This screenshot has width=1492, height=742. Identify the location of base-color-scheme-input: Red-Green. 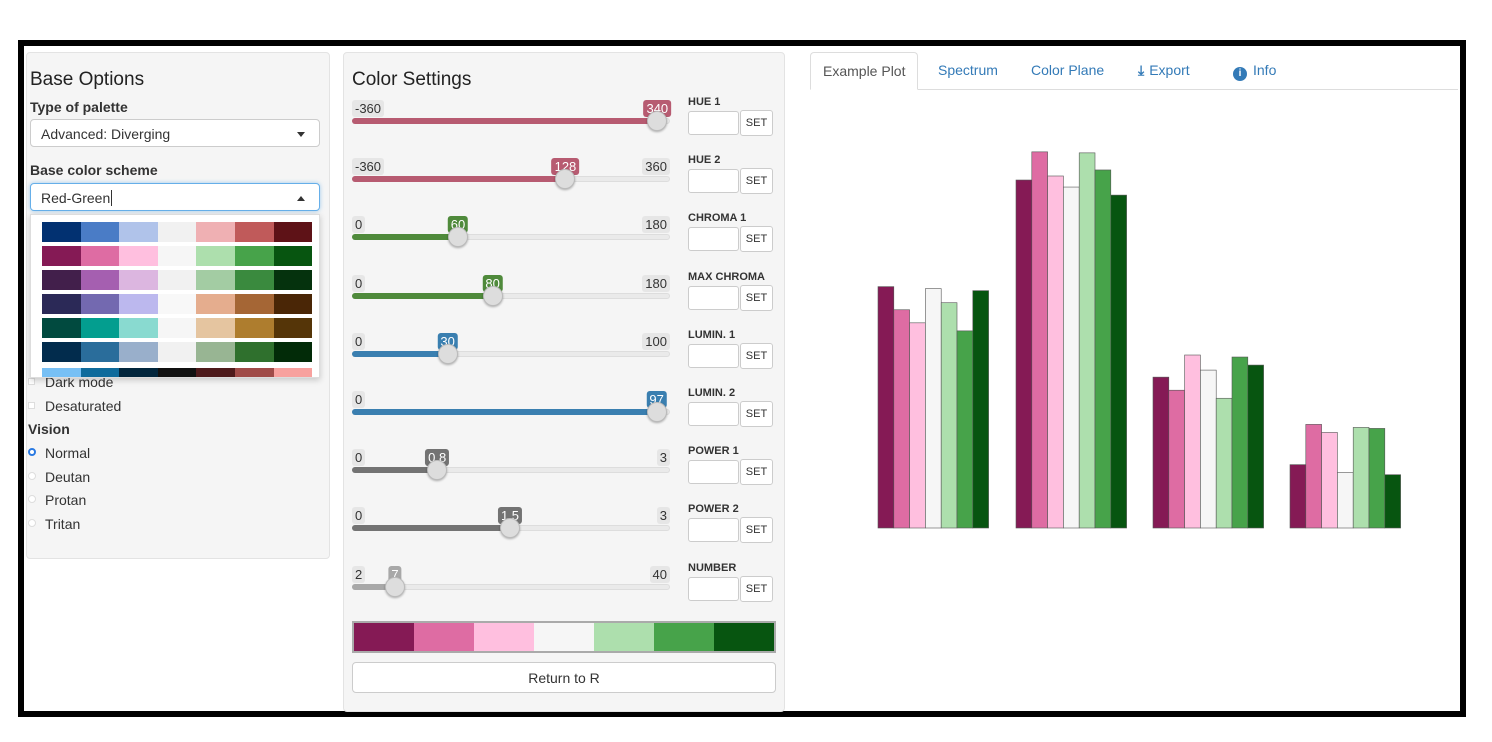
(175, 197).